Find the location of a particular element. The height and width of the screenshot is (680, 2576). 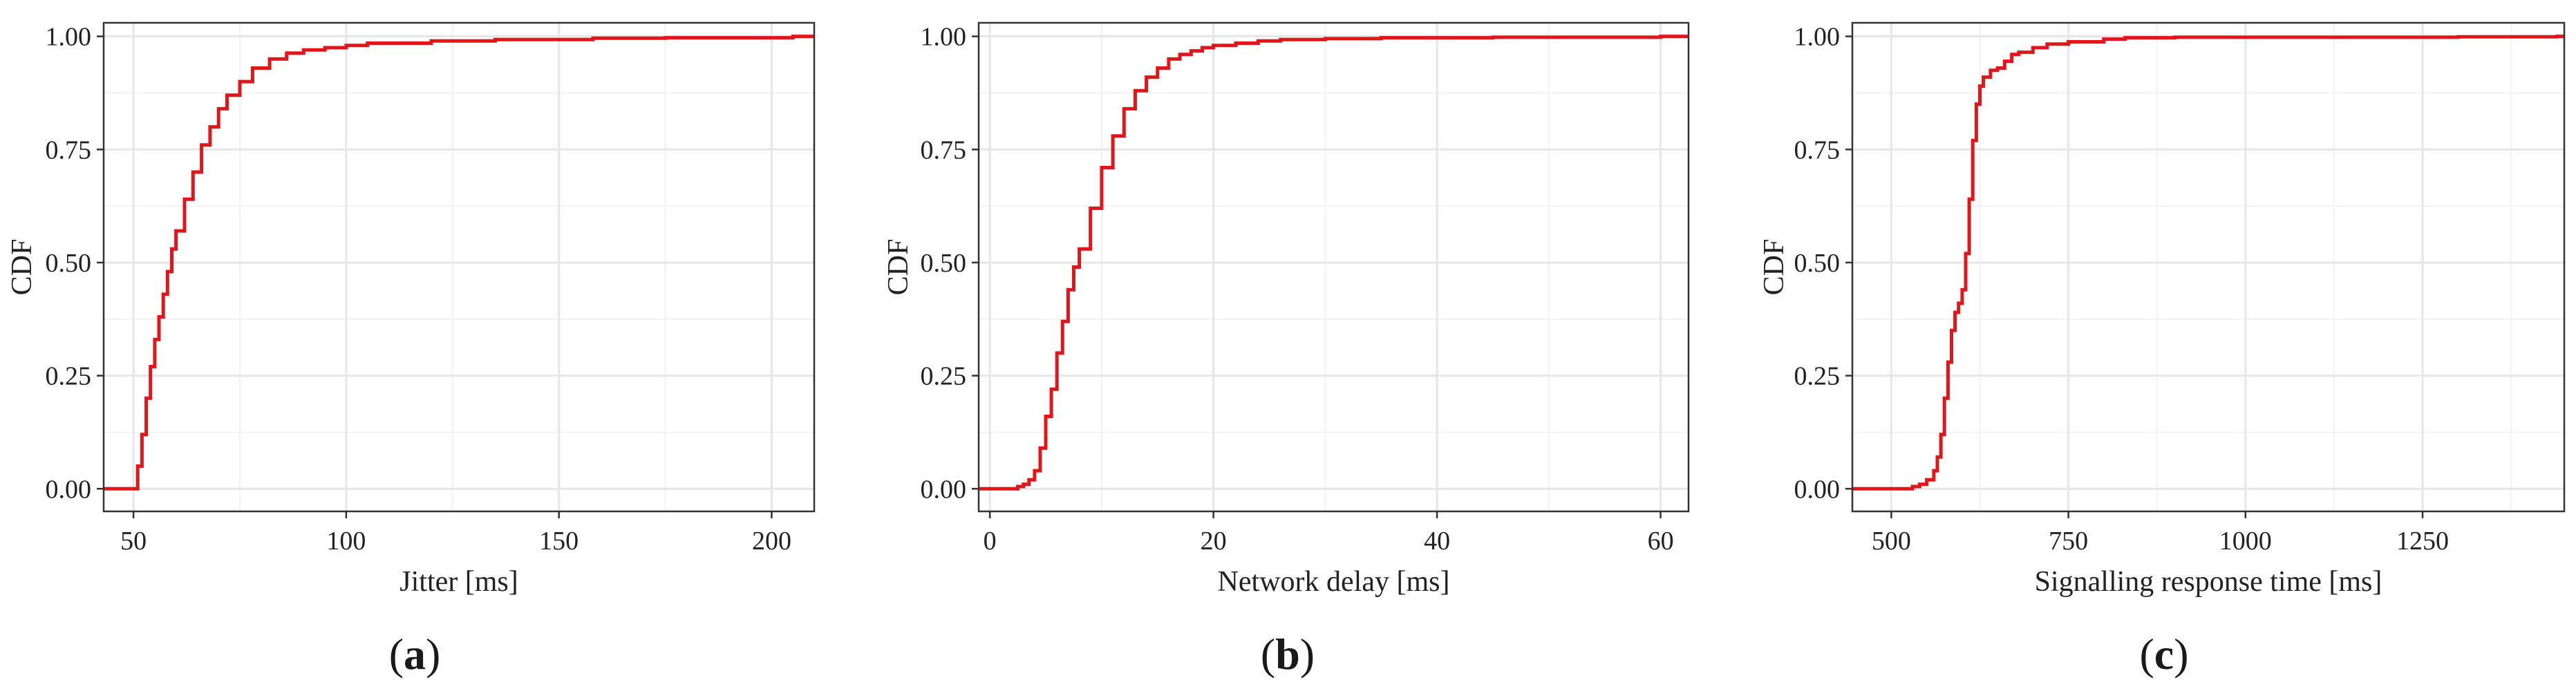

x-tick-label: 60 is located at coordinates (1661, 541).